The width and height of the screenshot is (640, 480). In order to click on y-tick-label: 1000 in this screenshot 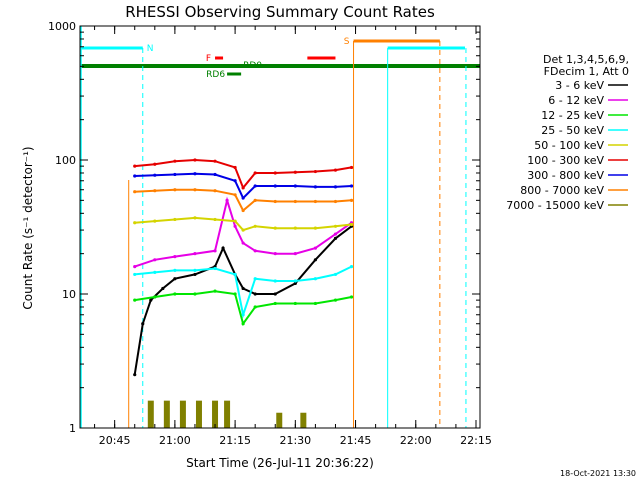, I will do `click(62, 26)`.